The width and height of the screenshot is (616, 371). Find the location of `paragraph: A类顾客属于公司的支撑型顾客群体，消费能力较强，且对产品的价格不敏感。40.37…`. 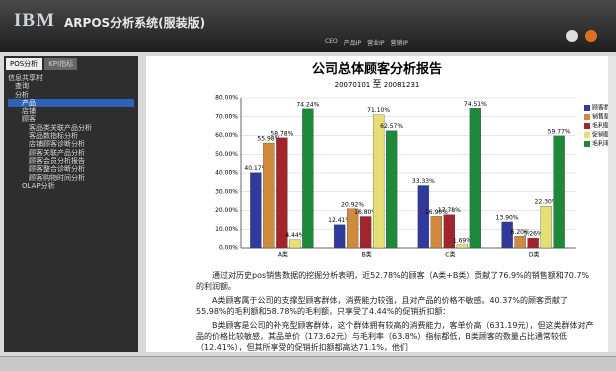

paragraph: A类顾客属于公司的支撑型顾客群体，消费能力较强，且对产品的价格不敏感。40.37… is located at coordinates (382, 306).